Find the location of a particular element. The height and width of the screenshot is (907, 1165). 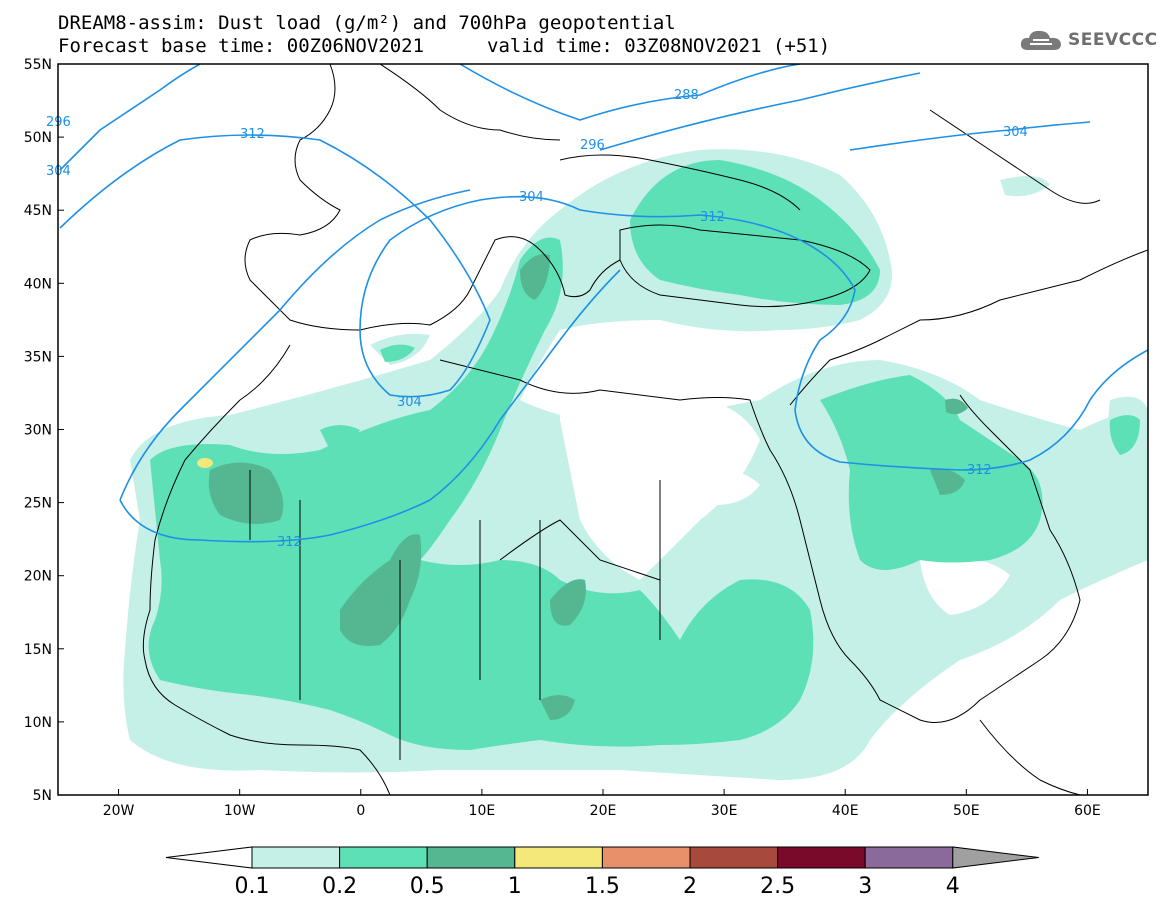

longitude-axis: 20W 10W 0 10E 20E 30E 40E 50E 60E is located at coordinates (602, 804).